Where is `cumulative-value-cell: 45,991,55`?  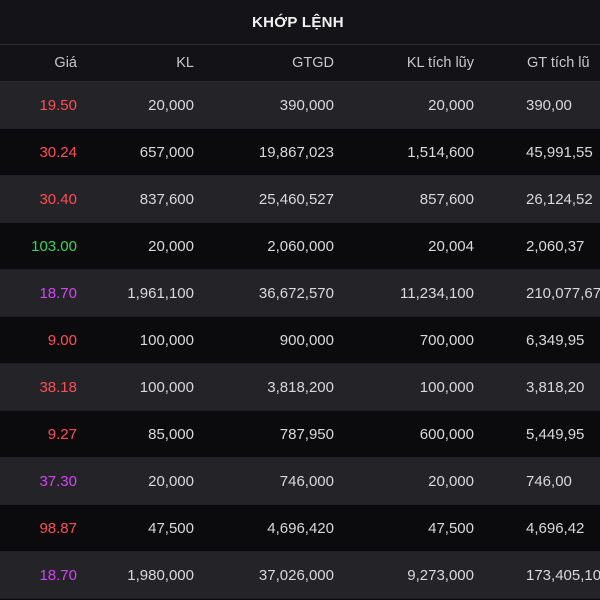
cumulative-value-cell: 45,991,55 is located at coordinates (559, 152).